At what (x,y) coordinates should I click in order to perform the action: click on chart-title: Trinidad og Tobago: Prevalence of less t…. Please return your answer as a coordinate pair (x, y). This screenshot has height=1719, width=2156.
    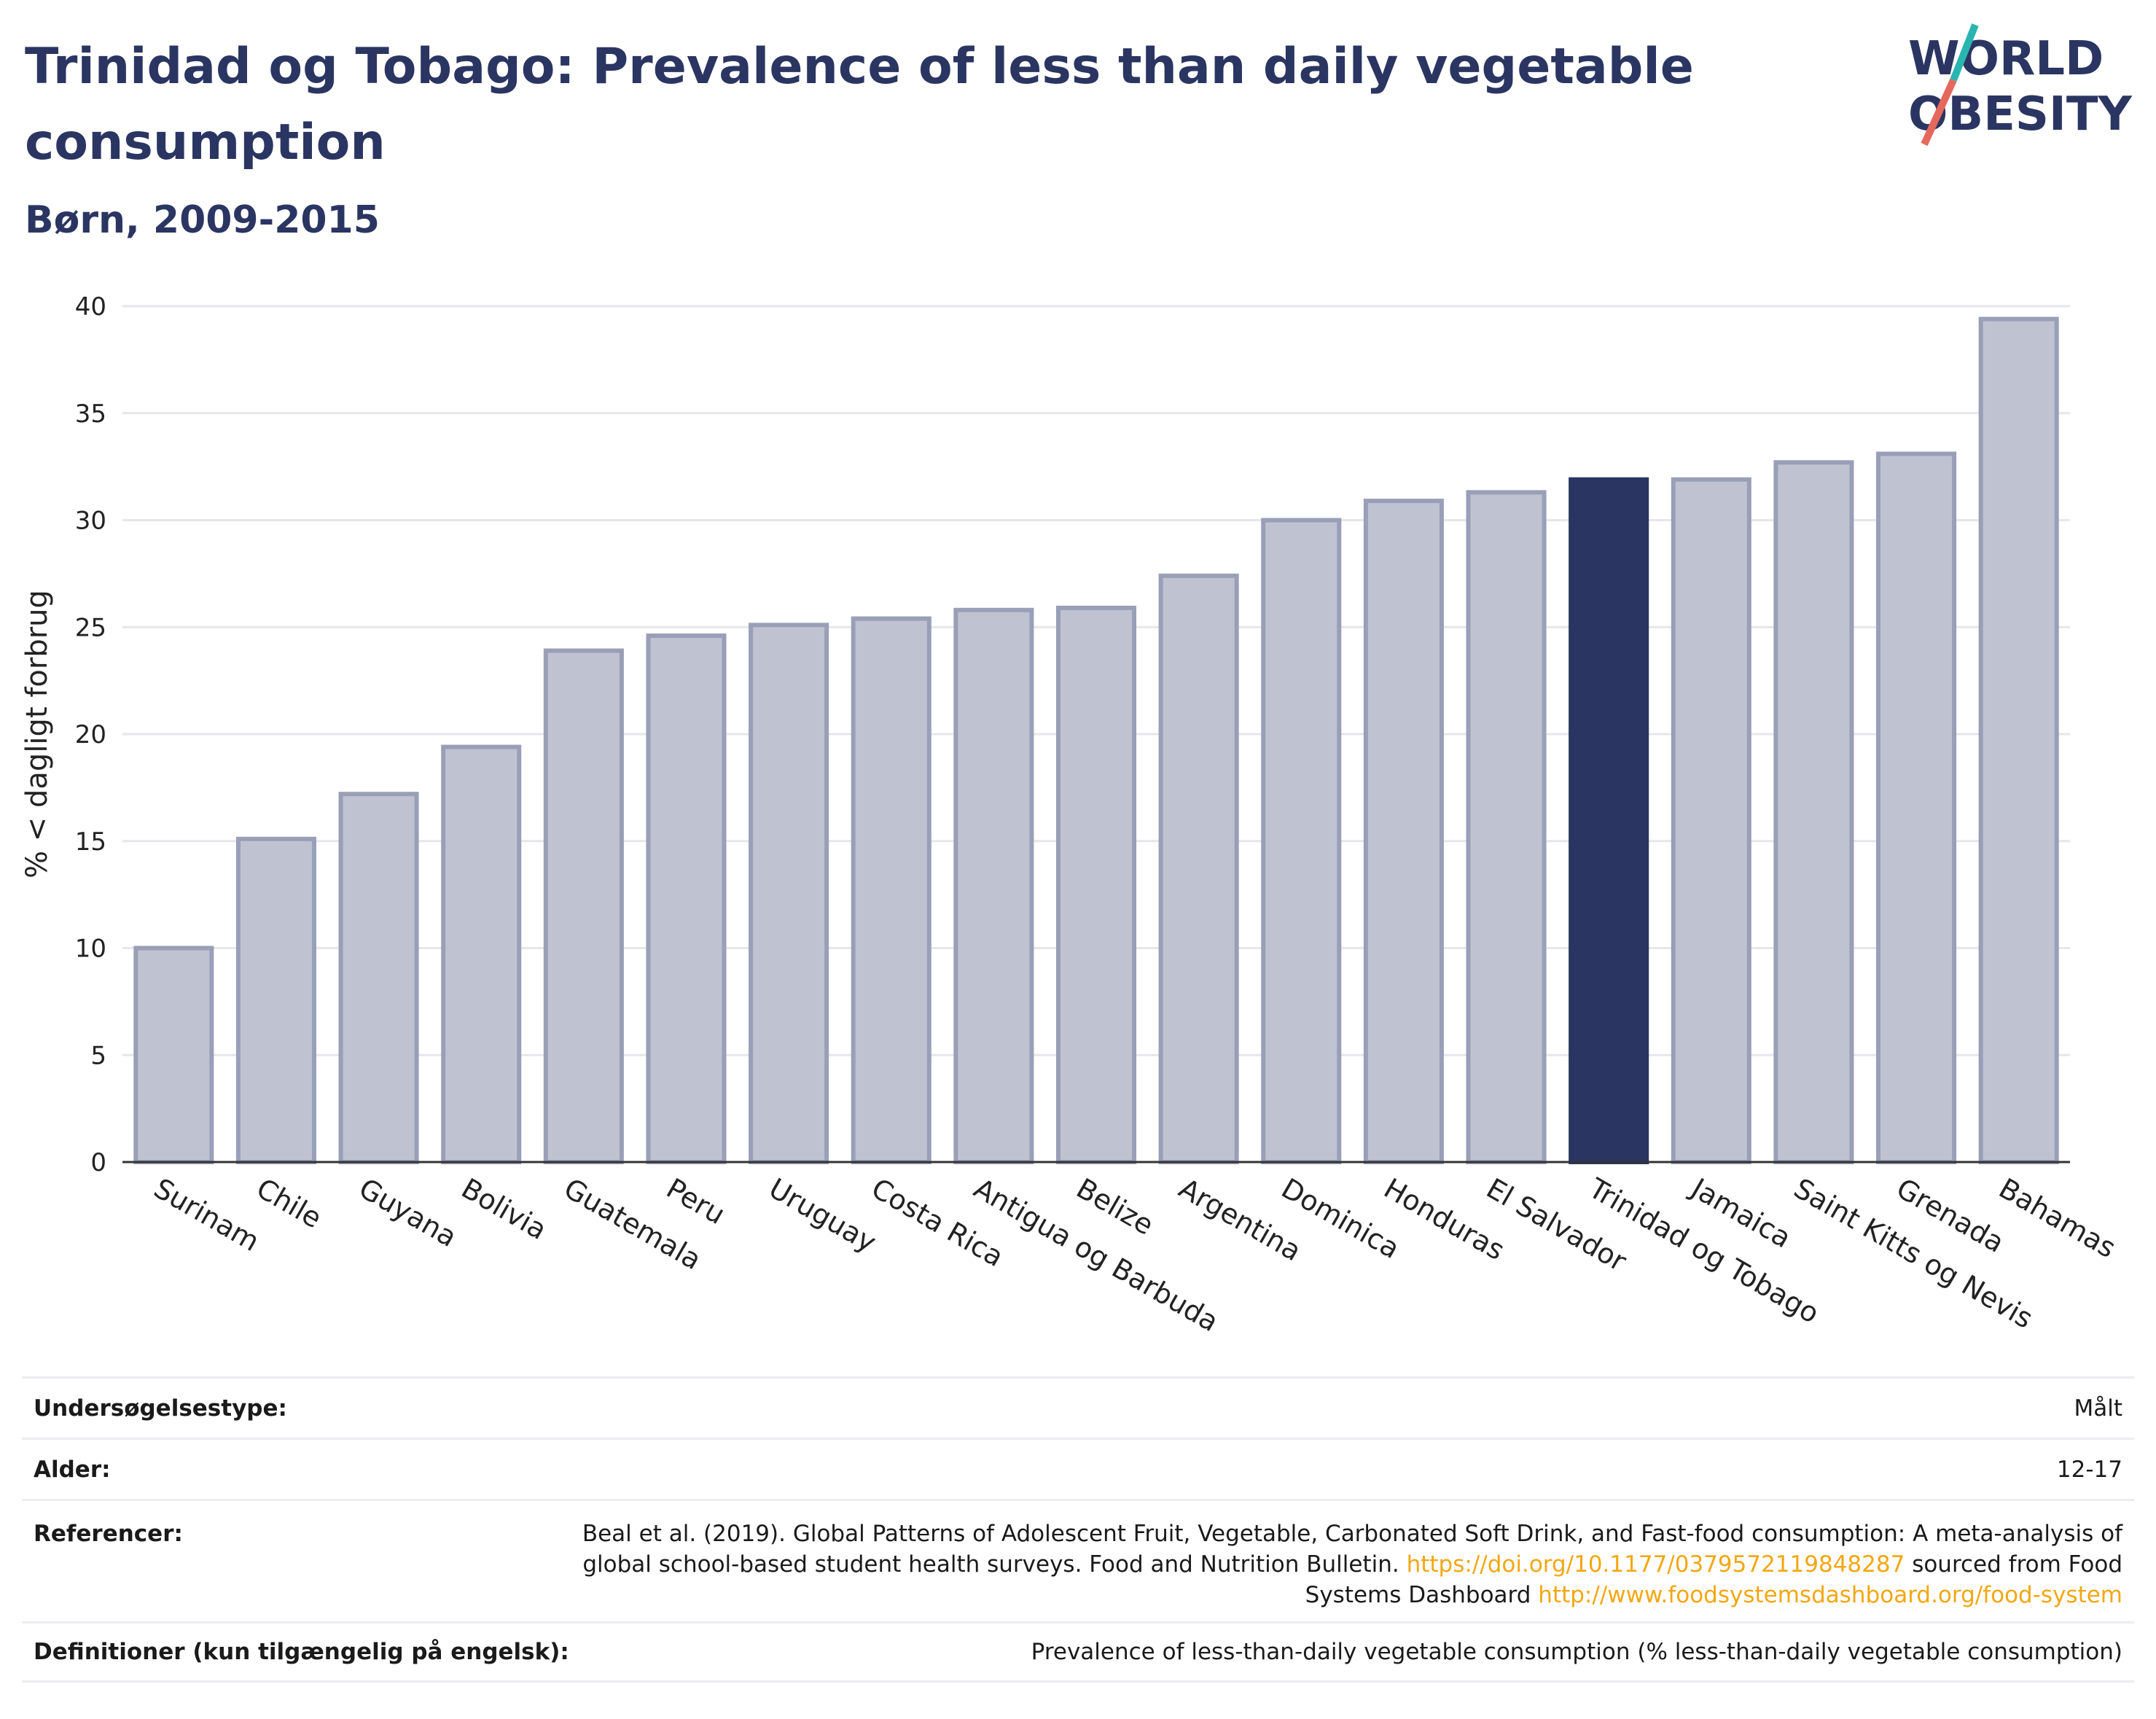
    Looking at the image, I should click on (859, 104).